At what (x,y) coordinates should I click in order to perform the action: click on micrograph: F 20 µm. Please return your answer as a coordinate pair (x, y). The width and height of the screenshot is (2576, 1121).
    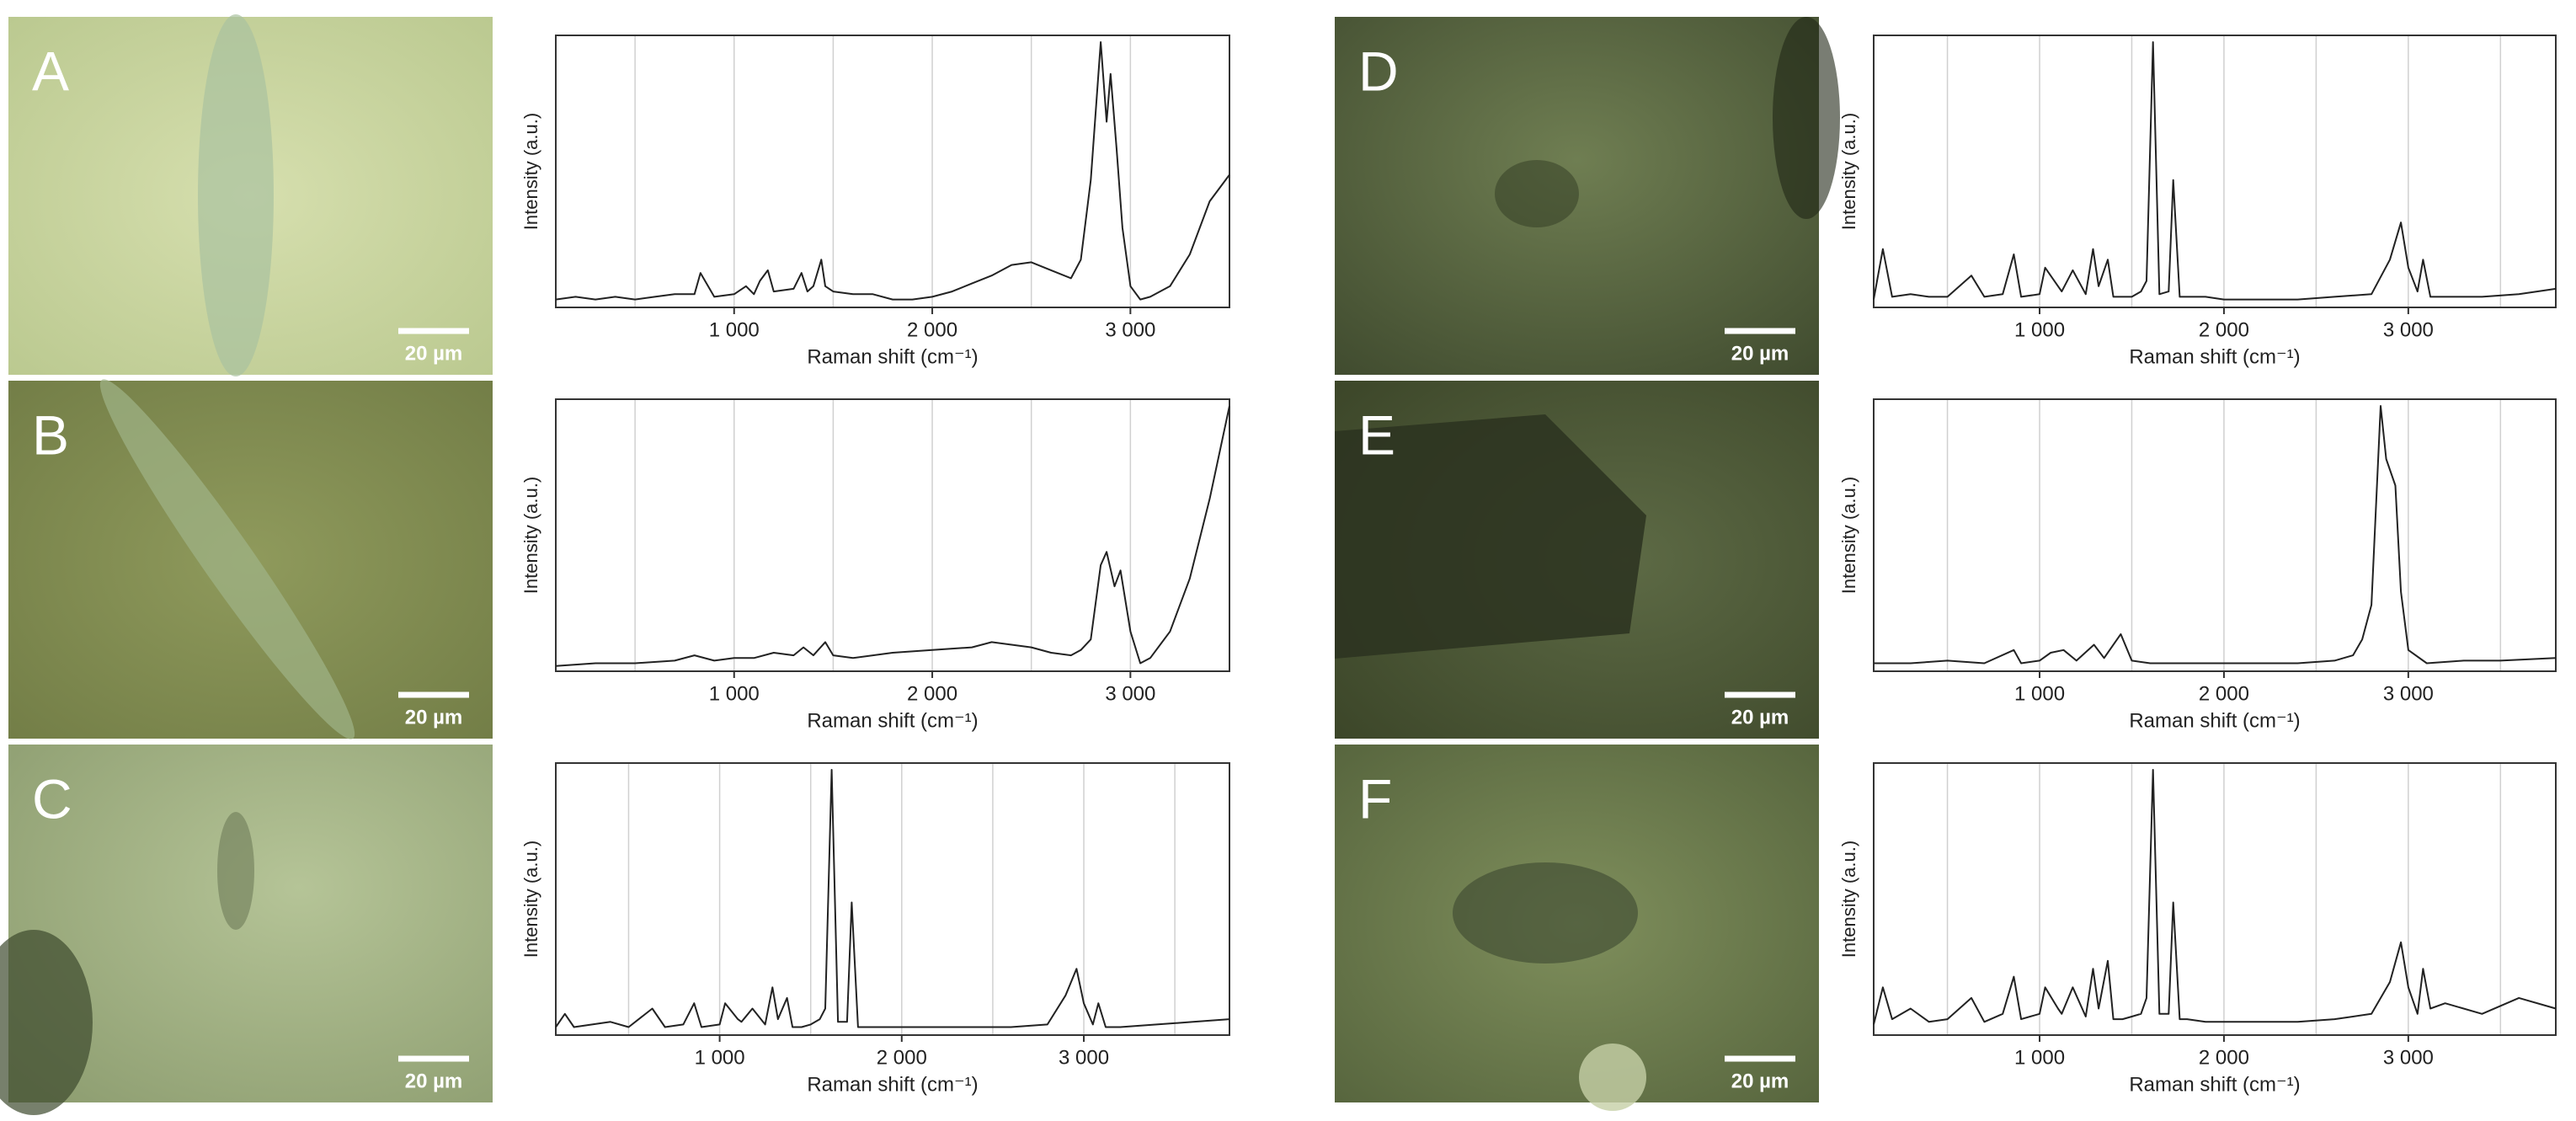
    Looking at the image, I should click on (1577, 928).